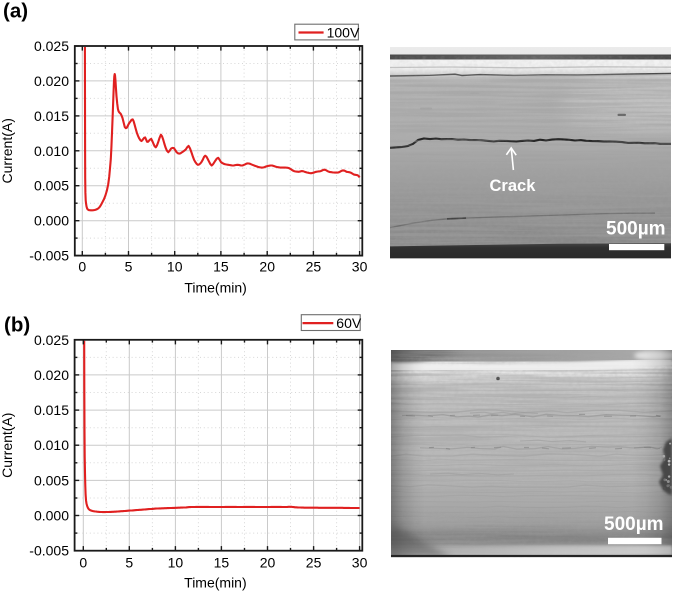  Describe the element at coordinates (17, 325) in the screenshot. I see `svg-text: (b)` at that location.